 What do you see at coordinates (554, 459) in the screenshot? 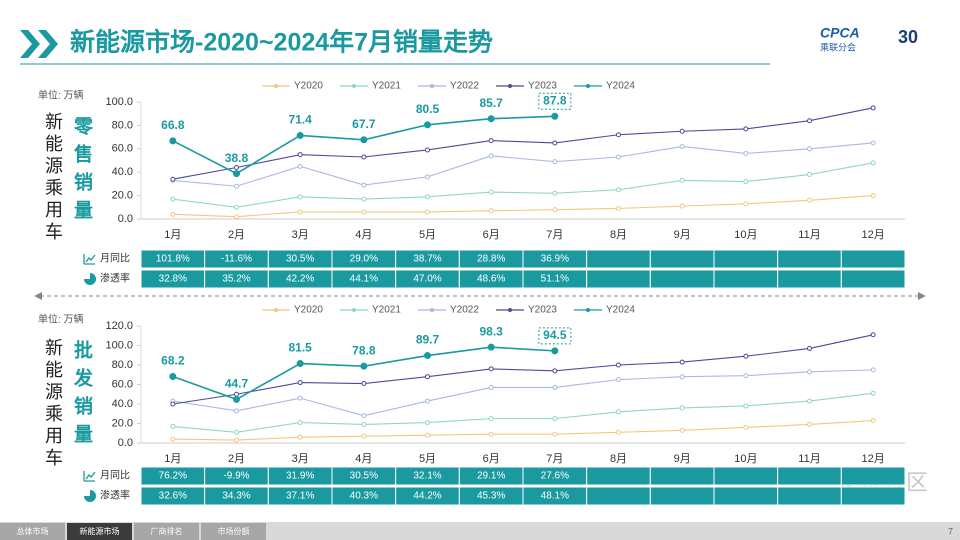
I see `x-tick-label: 7月` at bounding box center [554, 459].